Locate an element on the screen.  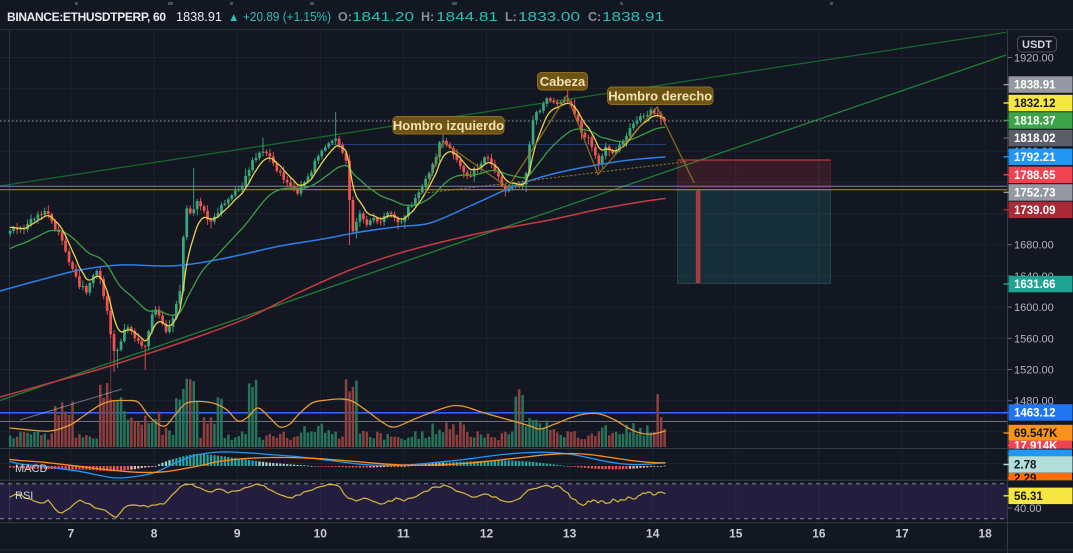
svg-text: 69.547K is located at coordinates (1036, 434).